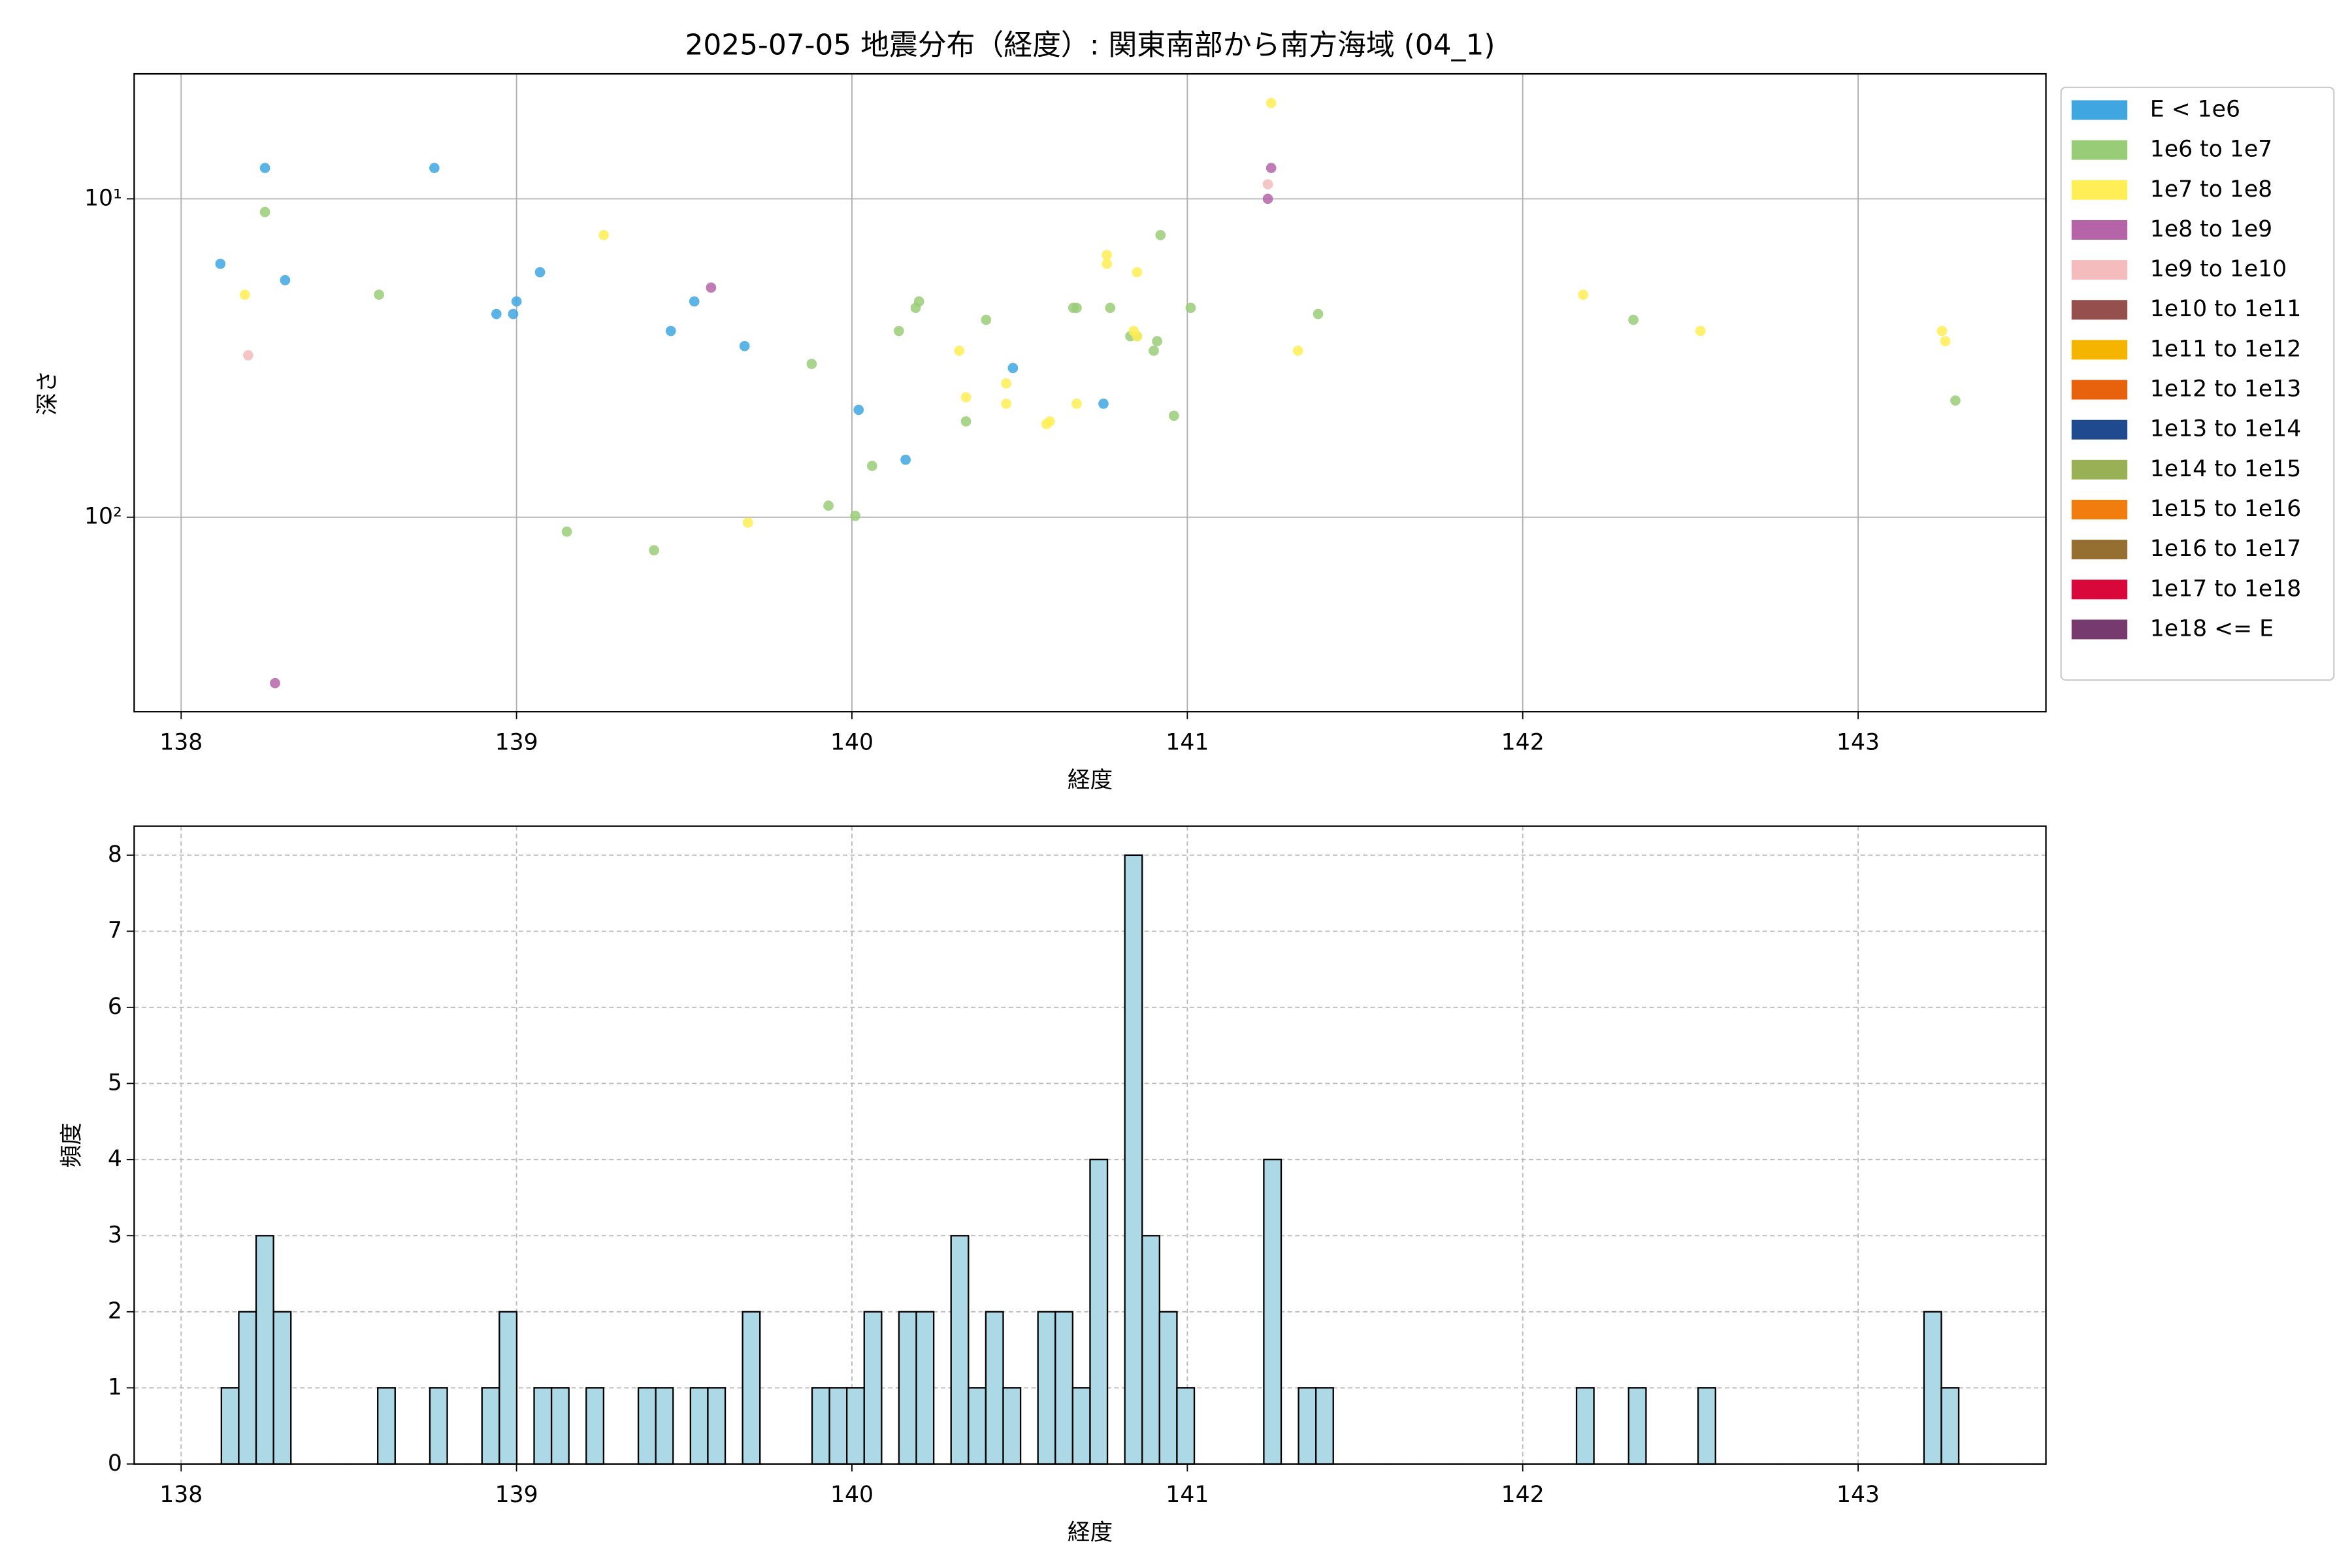 This screenshot has width=2352, height=1568. What do you see at coordinates (115, 1159) in the screenshot?
I see `y-tick-label: 4` at bounding box center [115, 1159].